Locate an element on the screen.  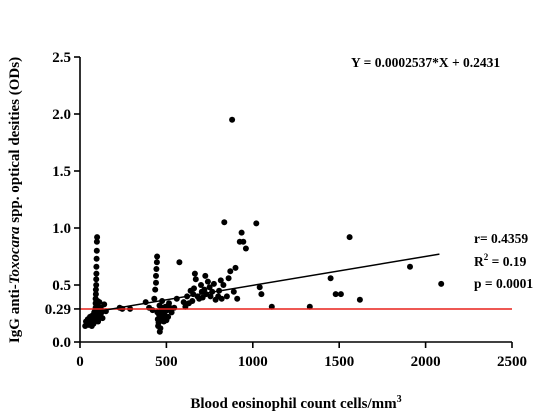
r2-prefix: R is located at coordinates (479, 261).